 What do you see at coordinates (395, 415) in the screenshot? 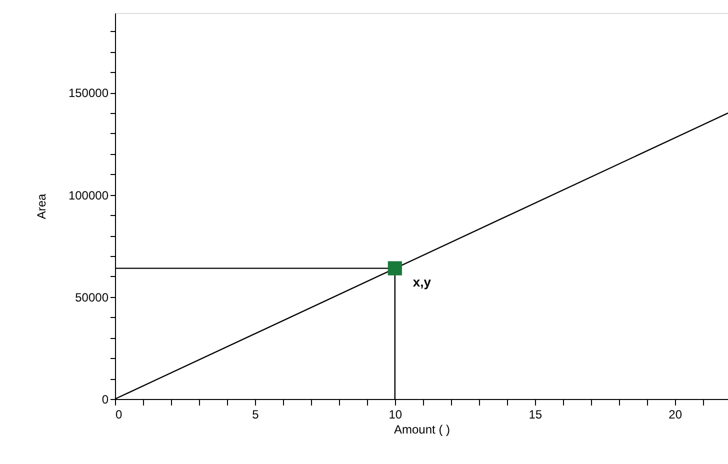
I see `x-tick-label: 10` at bounding box center [395, 415].